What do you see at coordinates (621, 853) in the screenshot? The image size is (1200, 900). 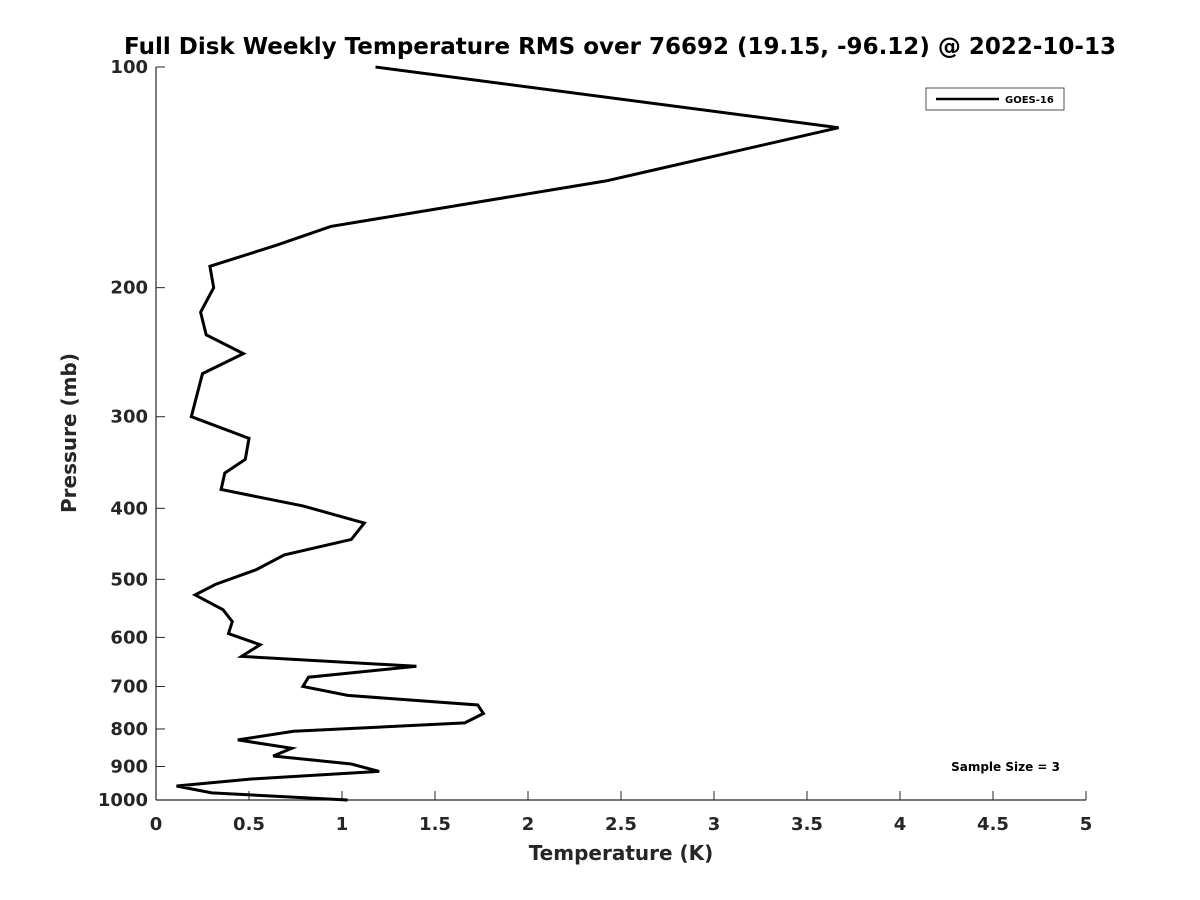 I see `x-axis-label: Temperature (K)` at bounding box center [621, 853].